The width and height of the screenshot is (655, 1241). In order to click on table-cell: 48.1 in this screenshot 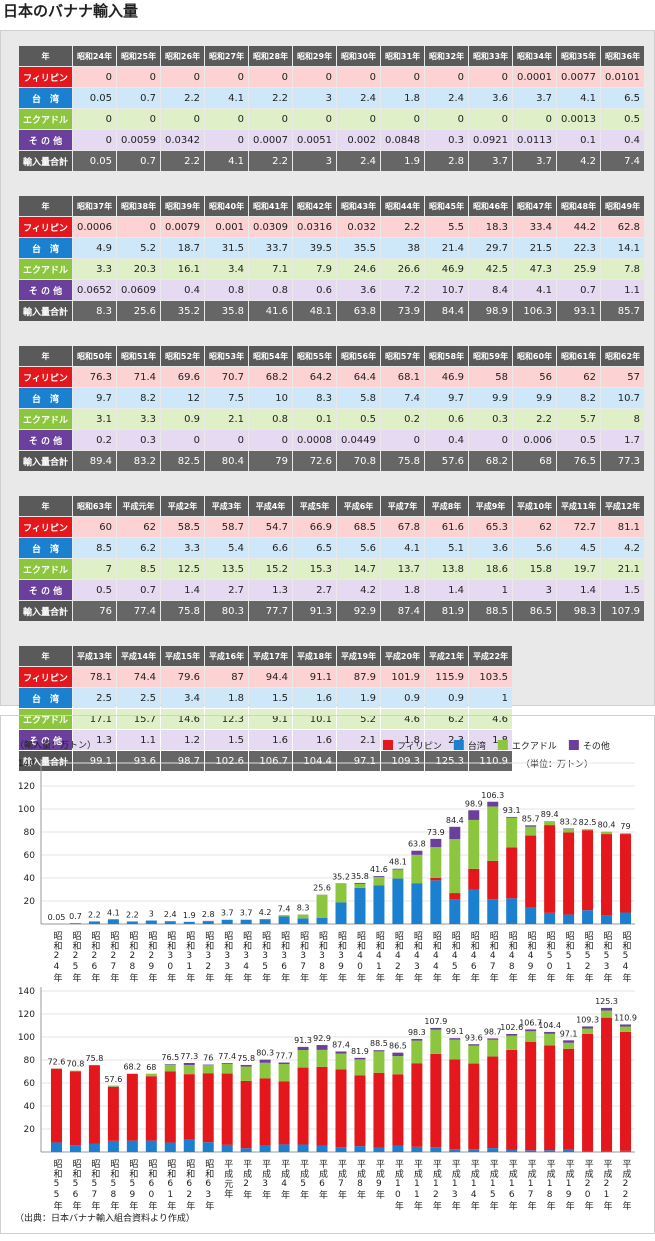, I will do `click(315, 311)`.